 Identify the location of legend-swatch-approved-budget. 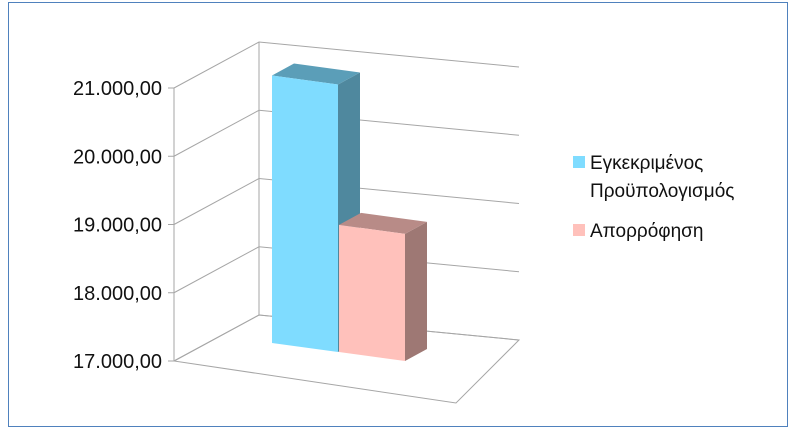
(579, 162).